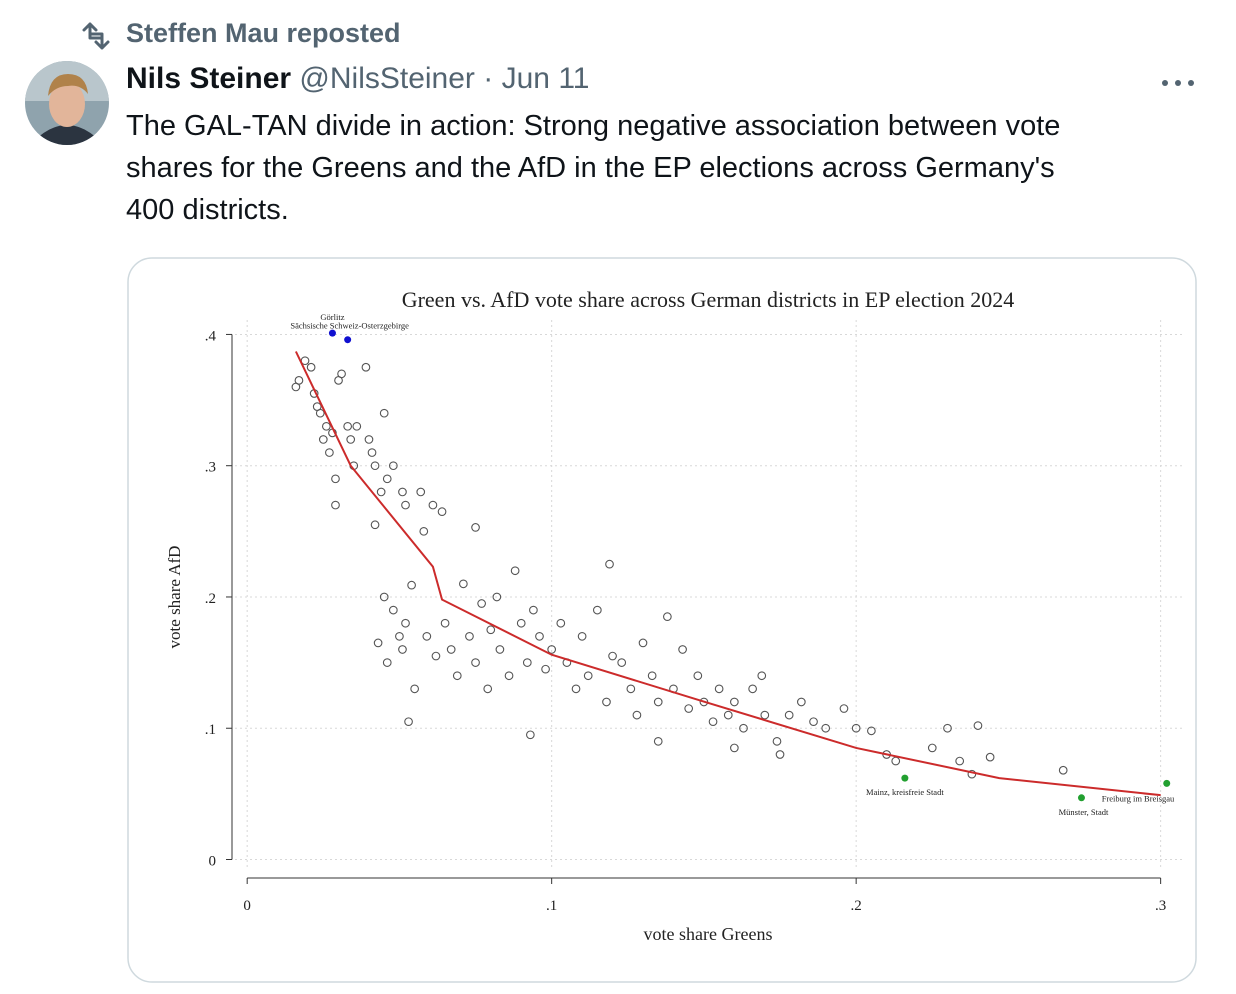  I want to click on repost-label: Steffen Mau reposted, so click(263, 33).